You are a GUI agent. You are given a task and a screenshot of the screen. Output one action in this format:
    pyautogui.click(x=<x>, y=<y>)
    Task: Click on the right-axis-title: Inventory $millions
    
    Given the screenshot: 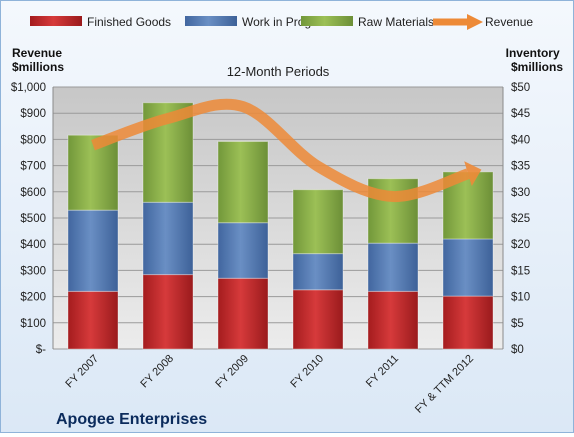 What is the action you would take?
    pyautogui.click(x=535, y=60)
    